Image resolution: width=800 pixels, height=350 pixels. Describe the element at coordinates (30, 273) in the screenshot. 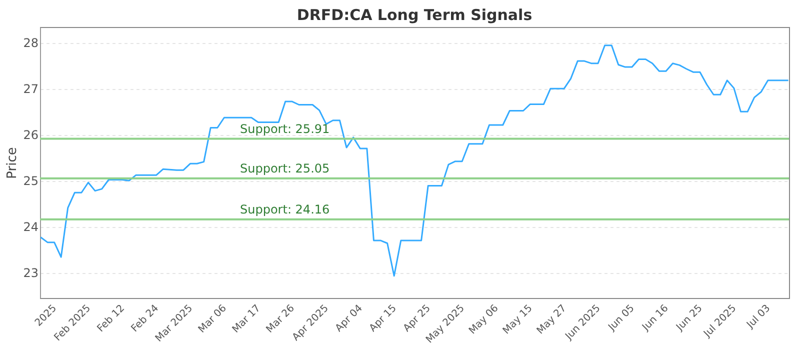

I see `y-tick-label: 23` at that location.